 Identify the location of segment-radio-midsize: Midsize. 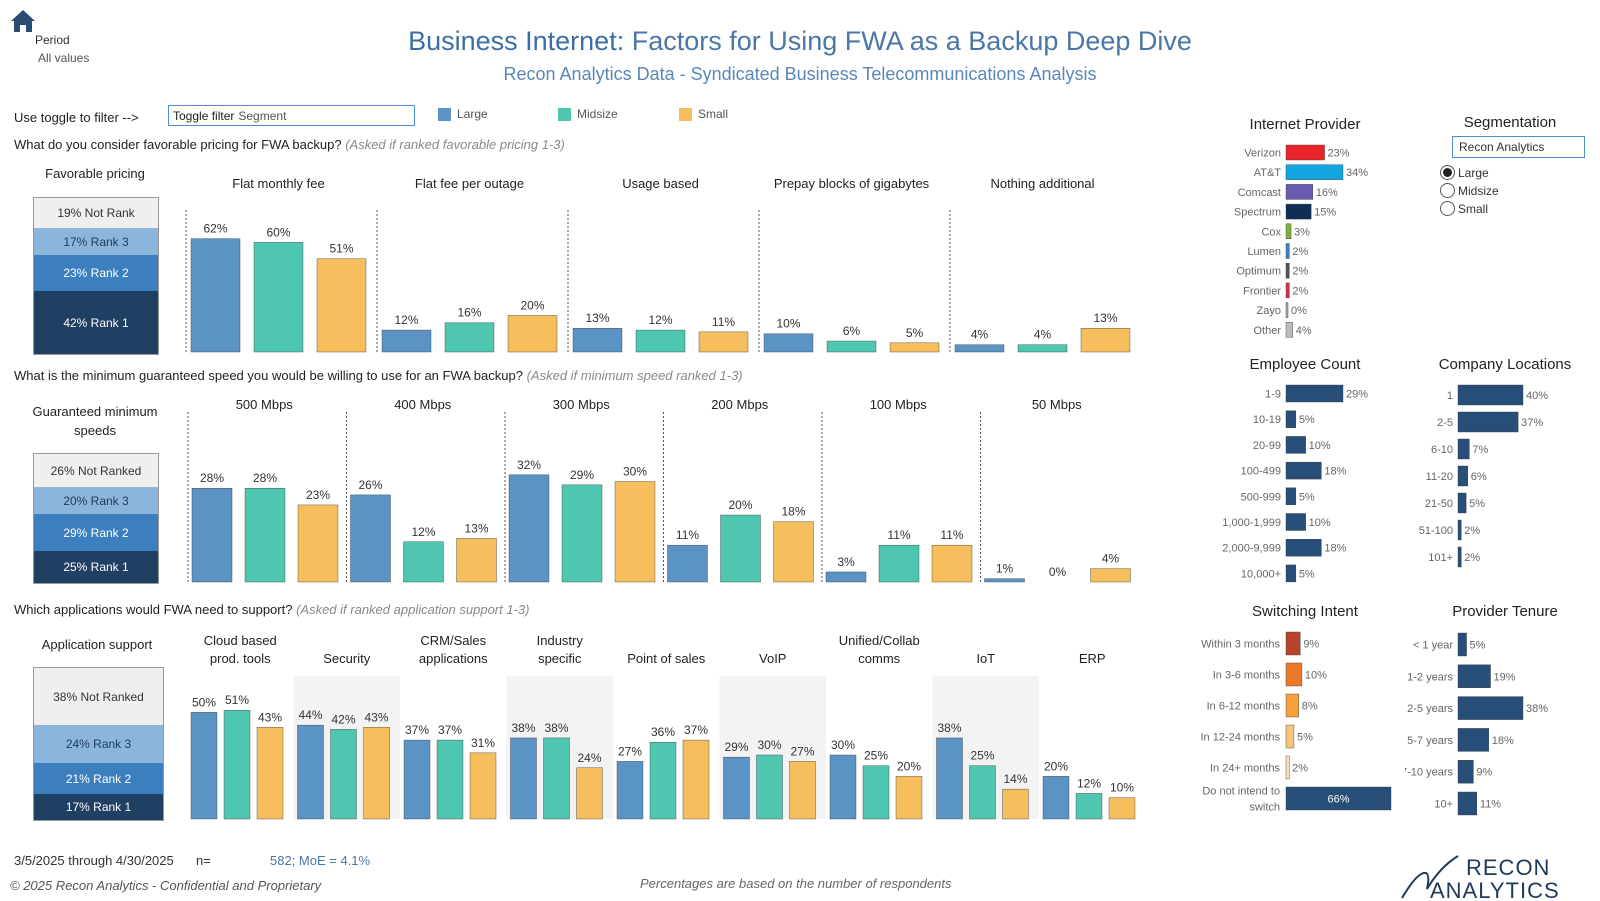
(1469, 190).